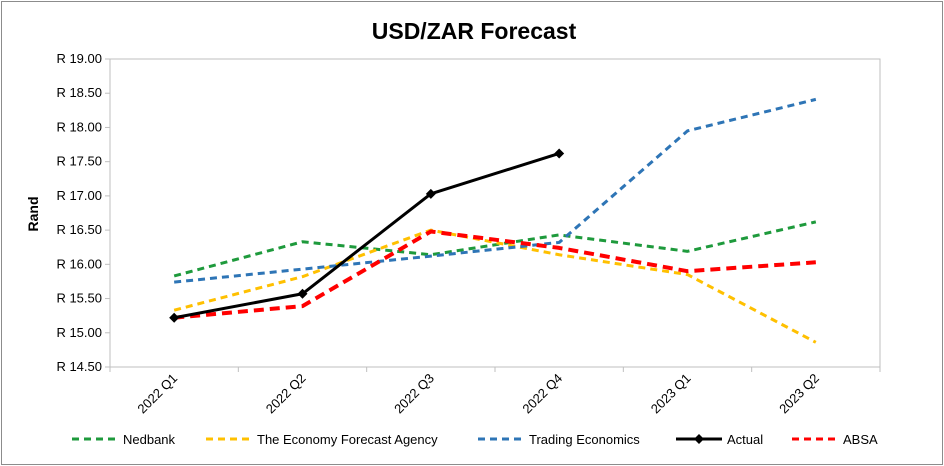 Image resolution: width=944 pixels, height=466 pixels. I want to click on legend-label: Actual, so click(745, 439).